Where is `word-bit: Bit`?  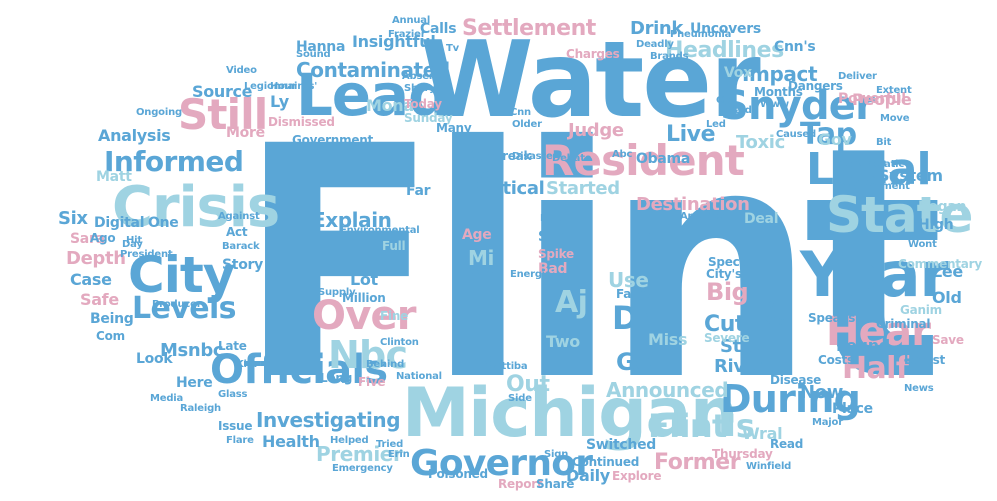
word-bit: Bit is located at coordinates (884, 142).